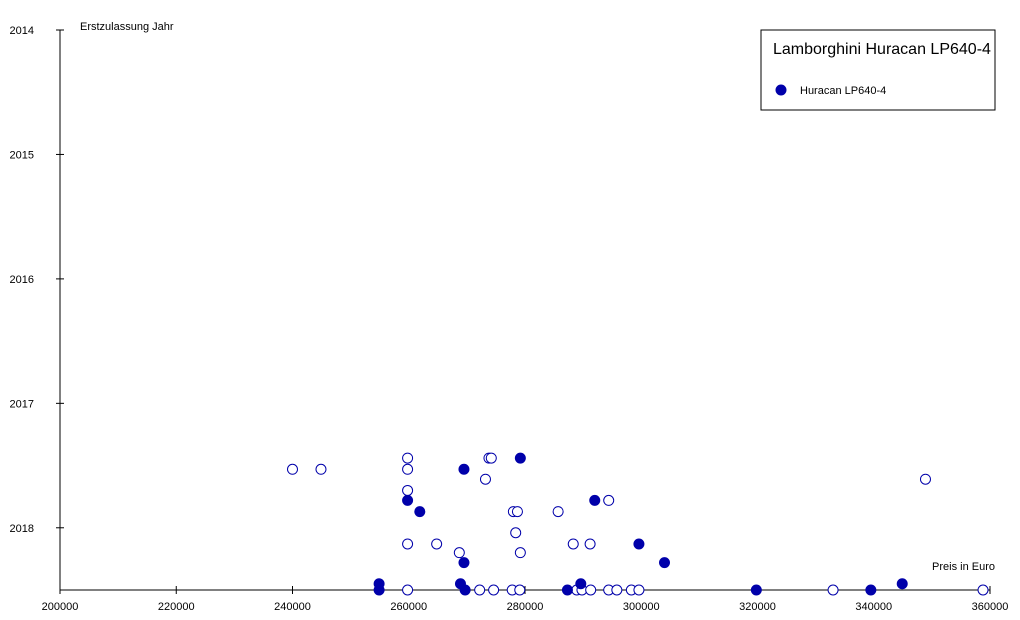 The width and height of the screenshot is (1020, 620). What do you see at coordinates (22, 529) in the screenshot?
I see `y-tick-label: 2018` at bounding box center [22, 529].